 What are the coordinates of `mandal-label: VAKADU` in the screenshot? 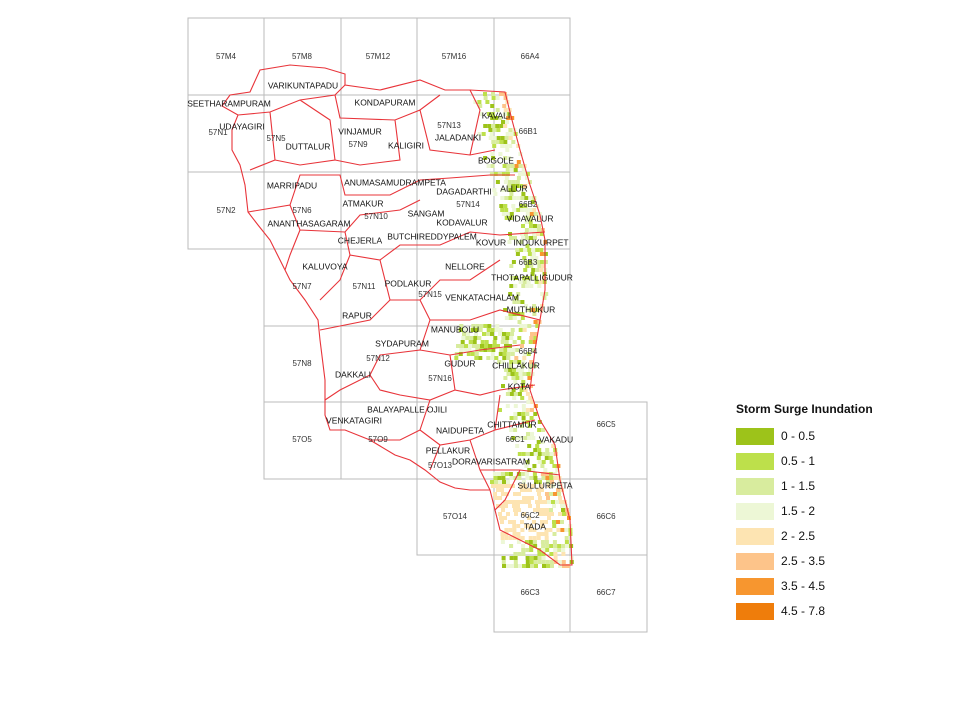 It's located at (556, 439).